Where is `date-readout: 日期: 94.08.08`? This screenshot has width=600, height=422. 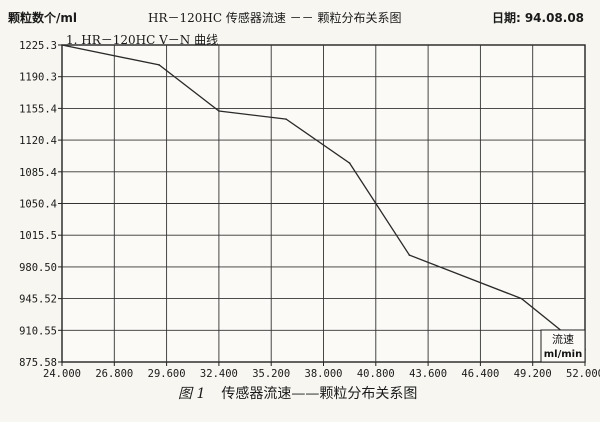 date-readout: 日期: 94.08.08 is located at coordinates (538, 18).